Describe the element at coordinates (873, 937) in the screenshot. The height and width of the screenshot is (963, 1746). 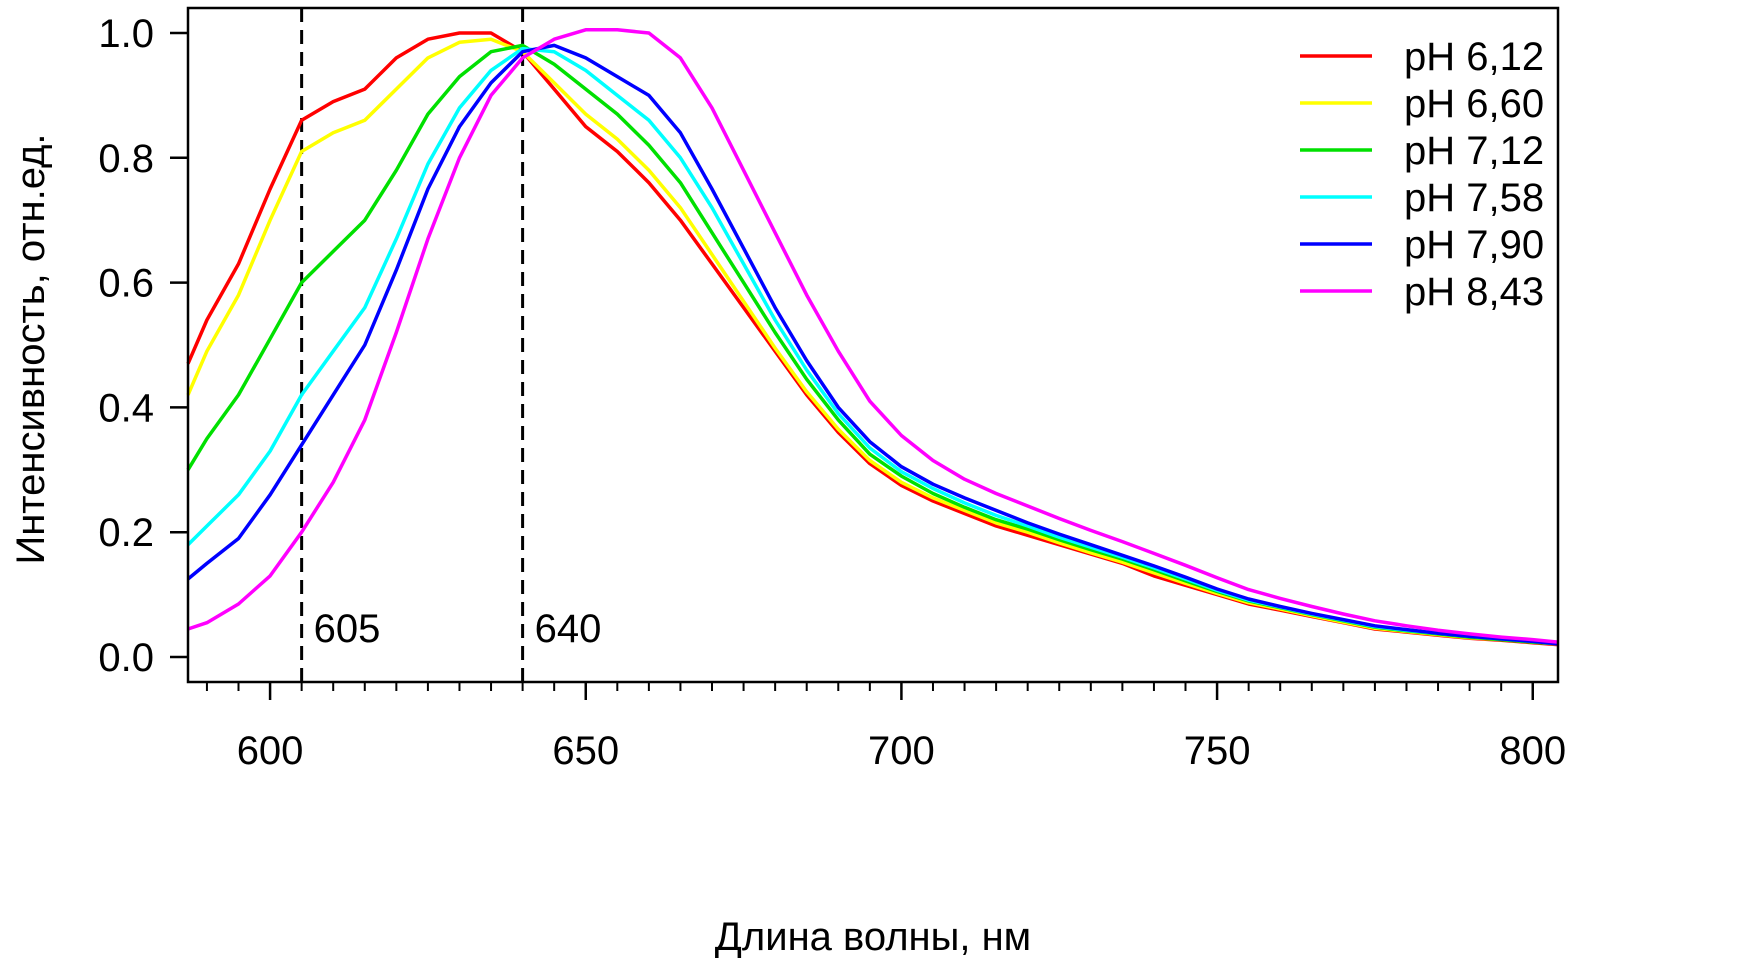
I see `x-axis-title: Длина волны, нм` at that location.